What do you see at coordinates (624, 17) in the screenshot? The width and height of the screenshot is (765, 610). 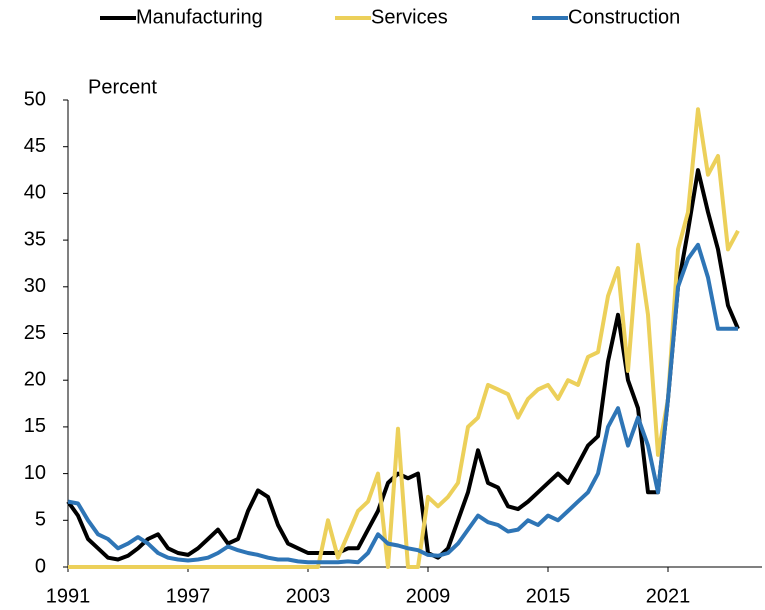 I see `legend-label: Construction` at bounding box center [624, 17].